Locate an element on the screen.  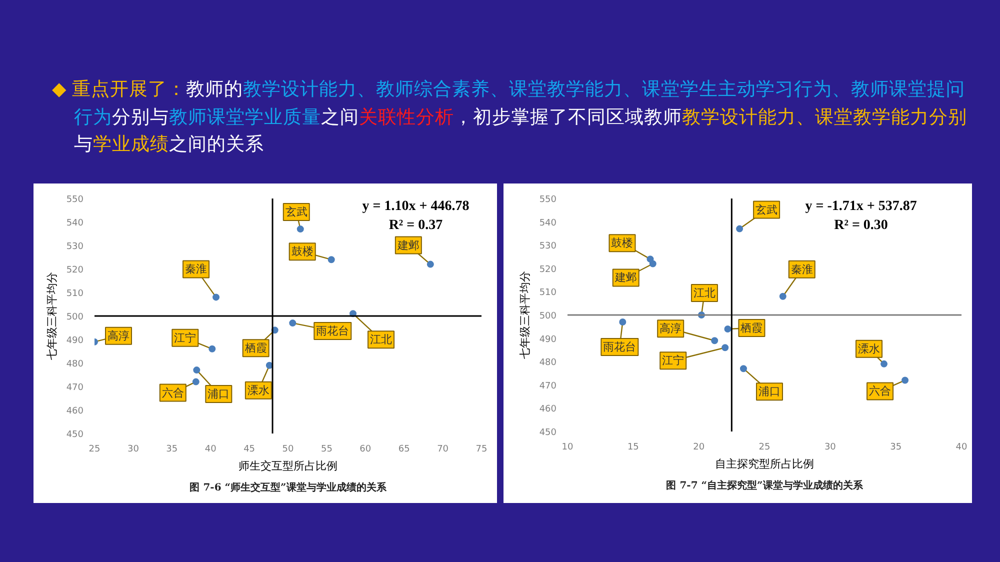
x-tick-label: 20 is located at coordinates (699, 447).